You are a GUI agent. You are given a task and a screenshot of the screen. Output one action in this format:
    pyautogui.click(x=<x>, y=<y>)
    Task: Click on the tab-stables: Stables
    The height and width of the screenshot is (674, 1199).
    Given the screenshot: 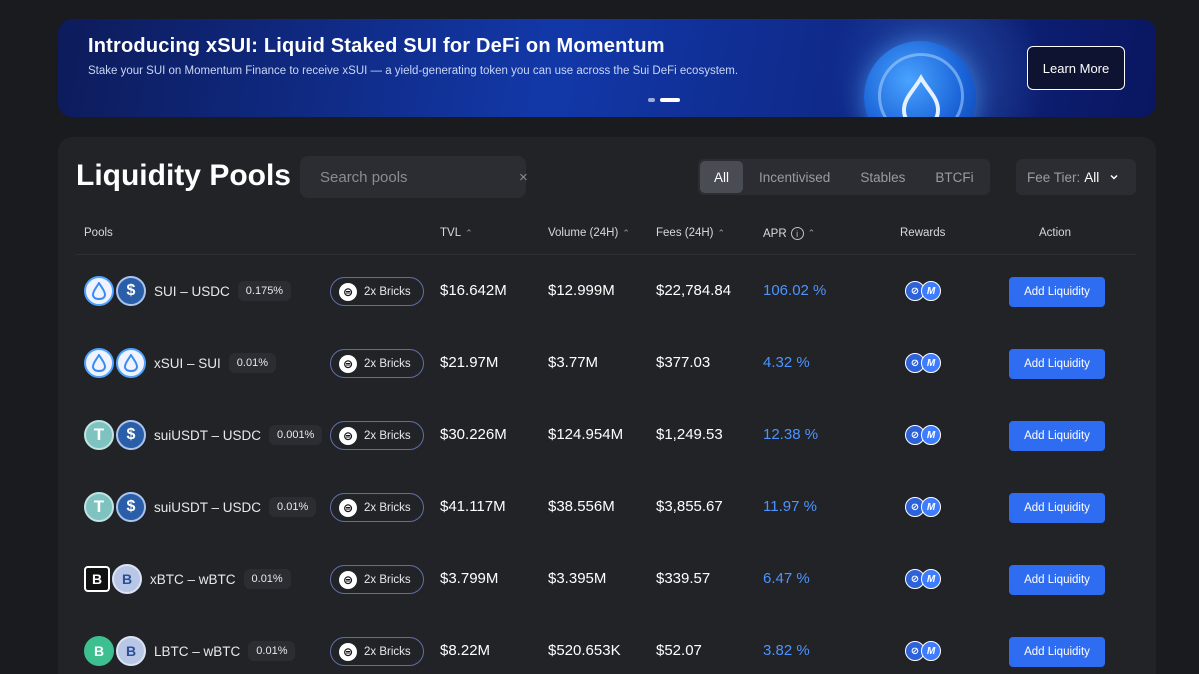 What is the action you would take?
    pyautogui.click(x=883, y=177)
    